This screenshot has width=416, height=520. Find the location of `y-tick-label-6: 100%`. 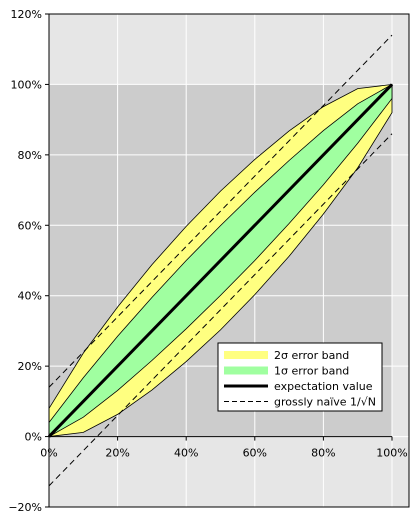

y-tick-label-6: 100% is located at coordinates (26, 84).